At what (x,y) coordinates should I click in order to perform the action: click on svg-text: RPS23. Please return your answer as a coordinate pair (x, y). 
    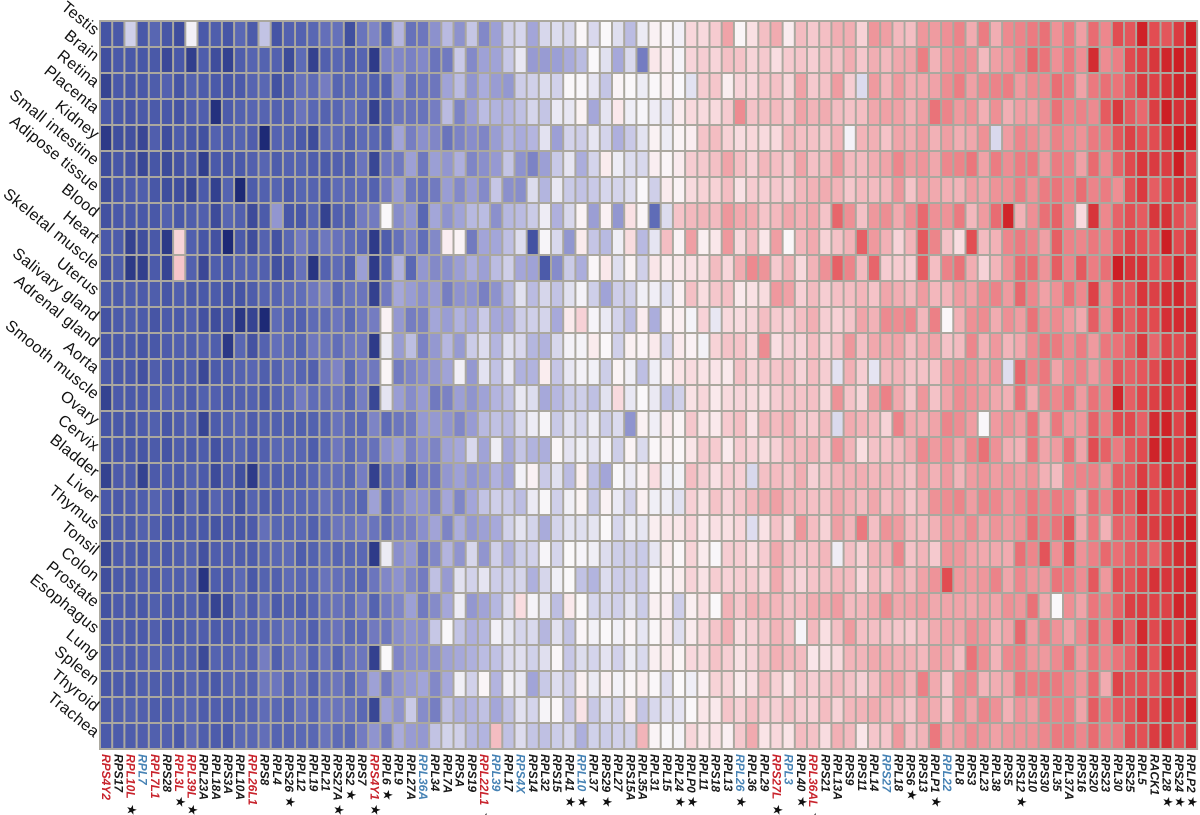
    Looking at the image, I should click on (1106, 773).